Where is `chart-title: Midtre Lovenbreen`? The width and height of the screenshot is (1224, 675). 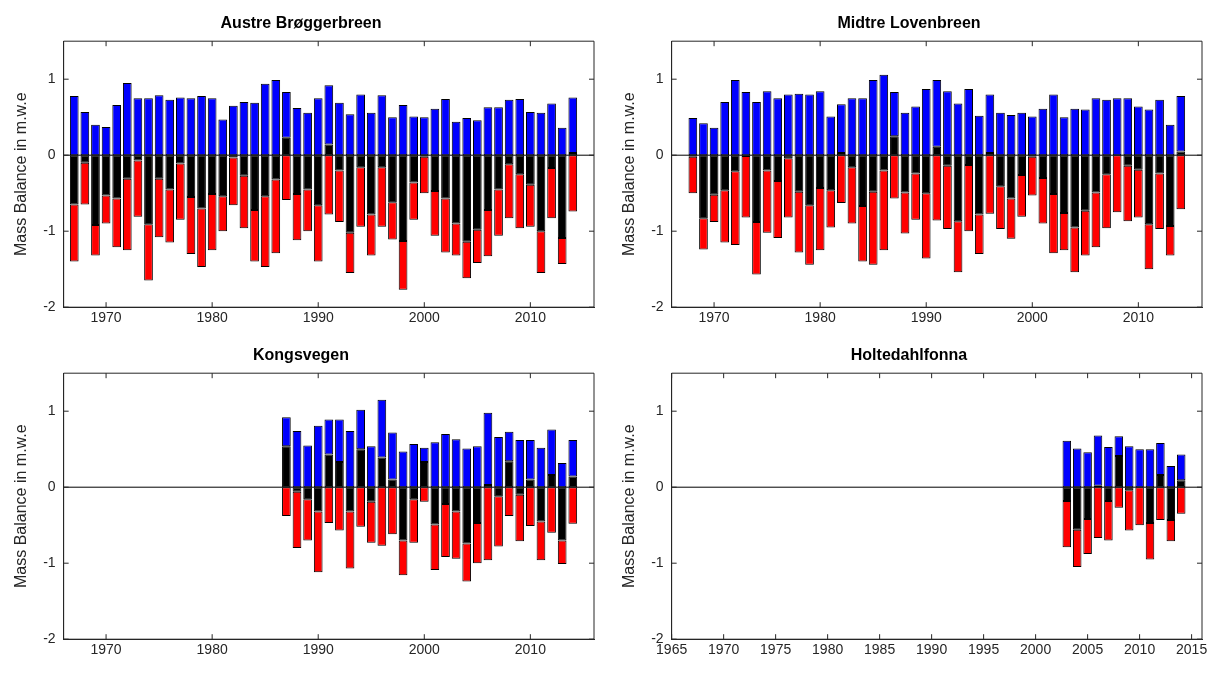
chart-title: Midtre Lovenbreen is located at coordinates (909, 23).